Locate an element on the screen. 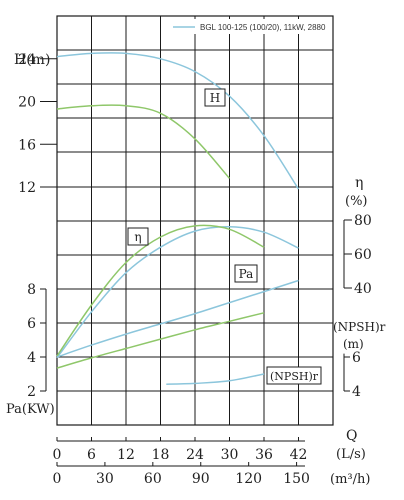 The width and height of the screenshot is (404, 500). x2-axis-tick-label: 150 is located at coordinates (296, 479).